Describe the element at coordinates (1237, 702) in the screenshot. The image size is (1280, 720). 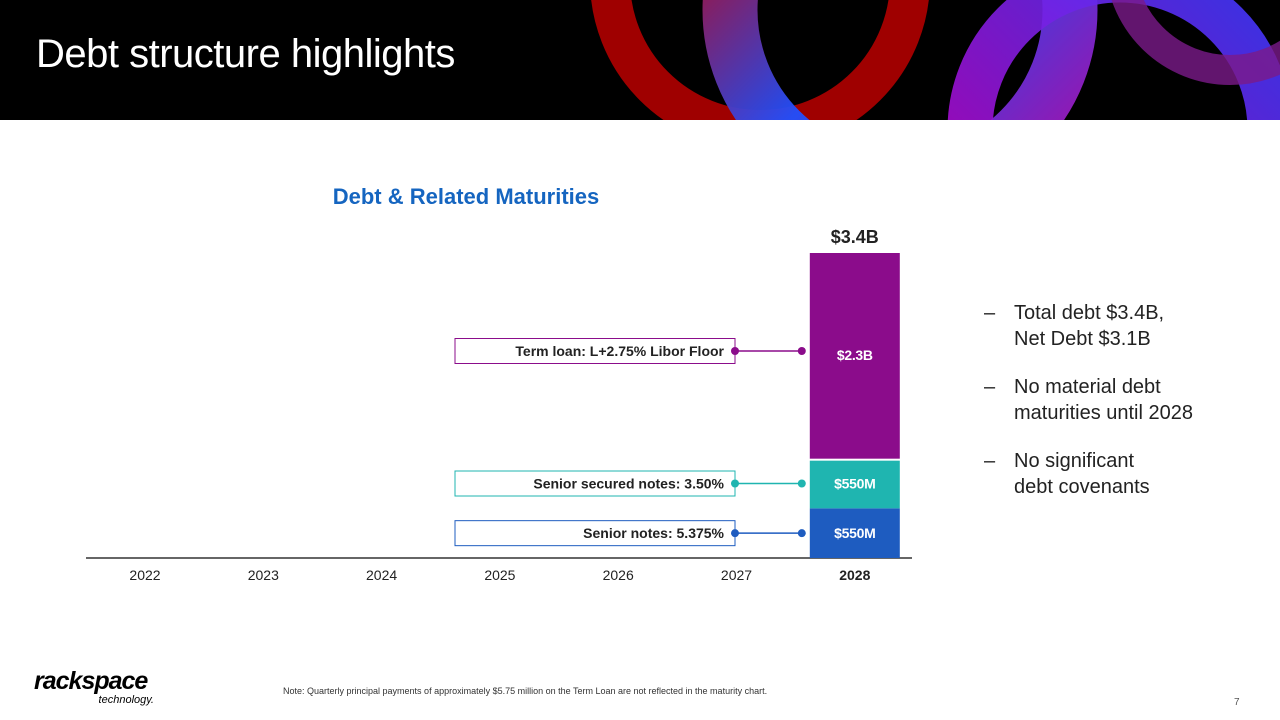
I see `page-number: 7` at that location.